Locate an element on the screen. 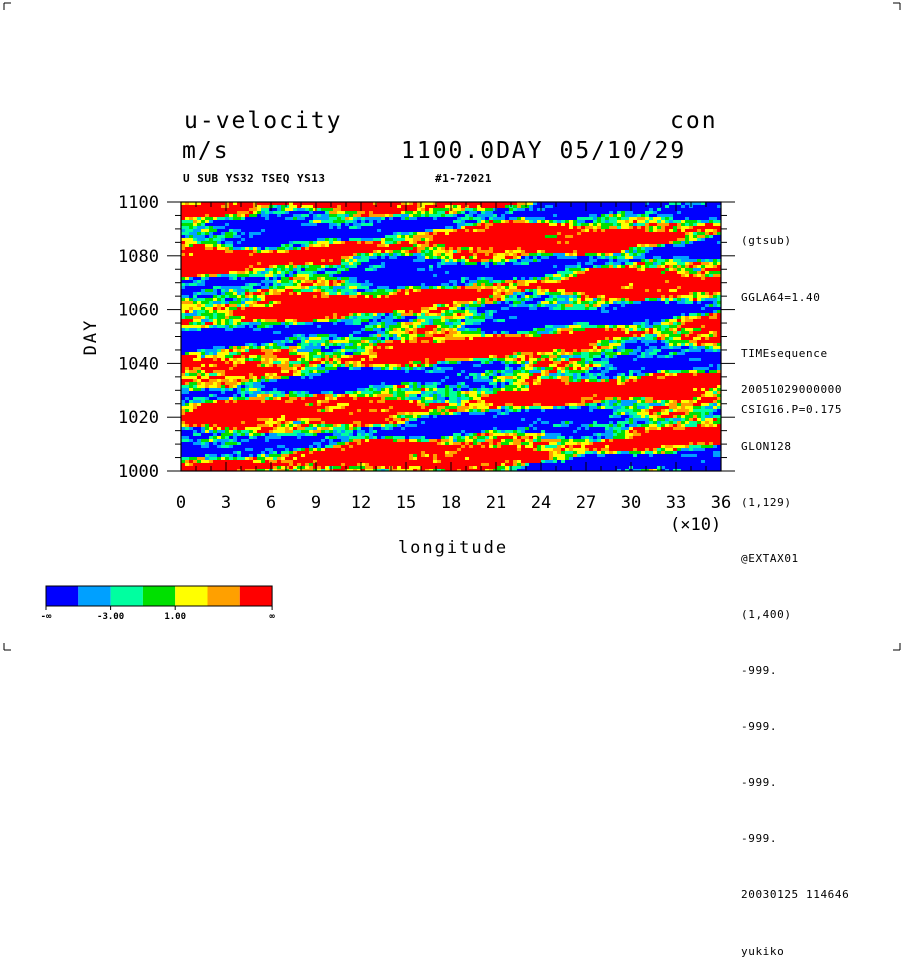  x-tick-label: 27 is located at coordinates (586, 503).